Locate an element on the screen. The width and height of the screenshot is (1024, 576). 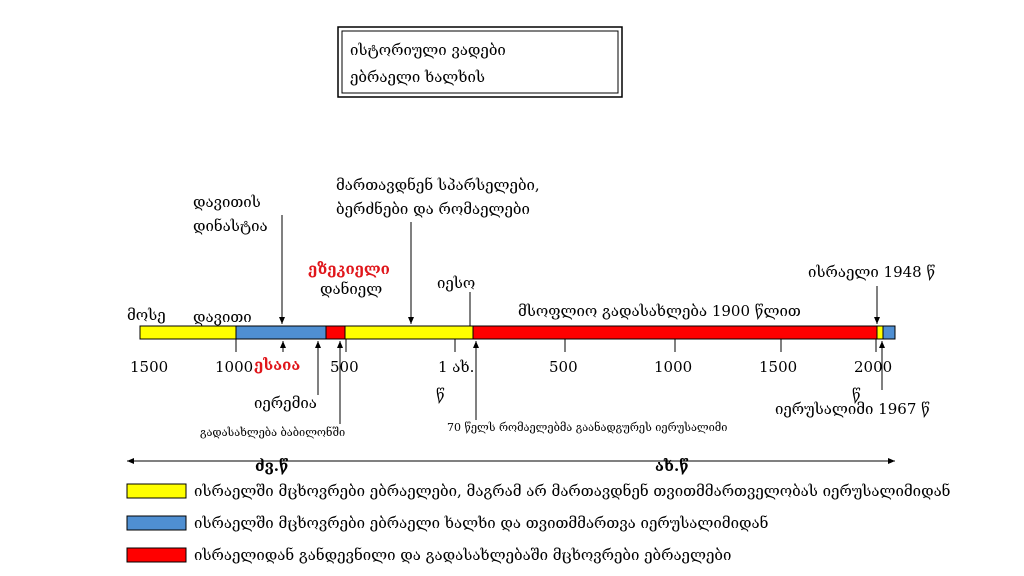
event-label: გადასახლება ბაბილონში is located at coordinates (272, 432).